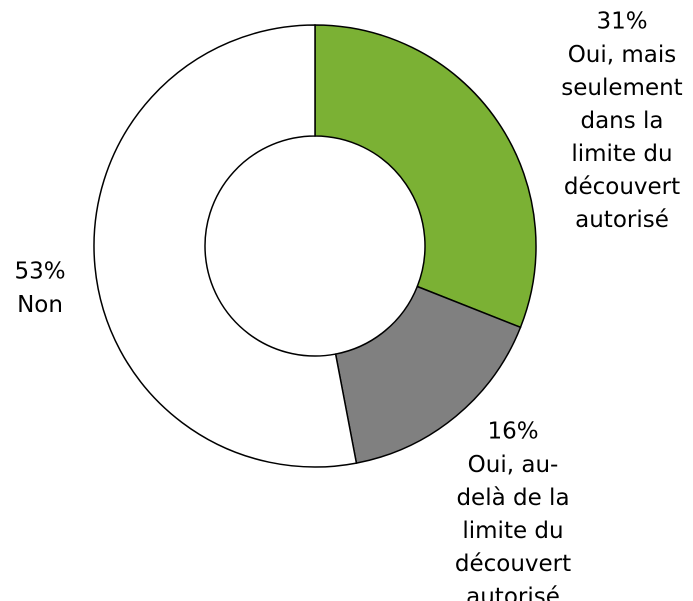 The height and width of the screenshot is (601, 693). What do you see at coordinates (512, 498) in the screenshot?
I see `label-line: delà de la` at bounding box center [512, 498].